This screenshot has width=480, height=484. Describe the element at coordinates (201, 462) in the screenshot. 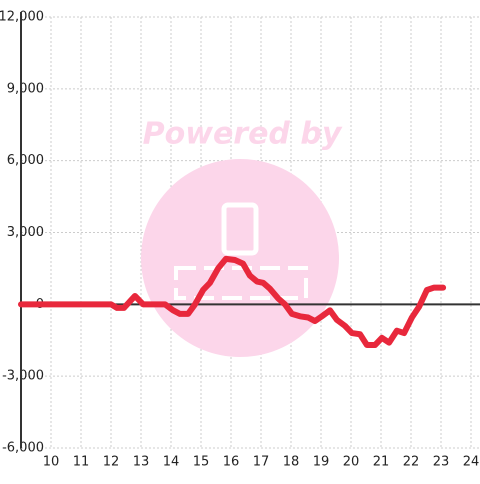

I see `x-tick-label: 15` at that location.